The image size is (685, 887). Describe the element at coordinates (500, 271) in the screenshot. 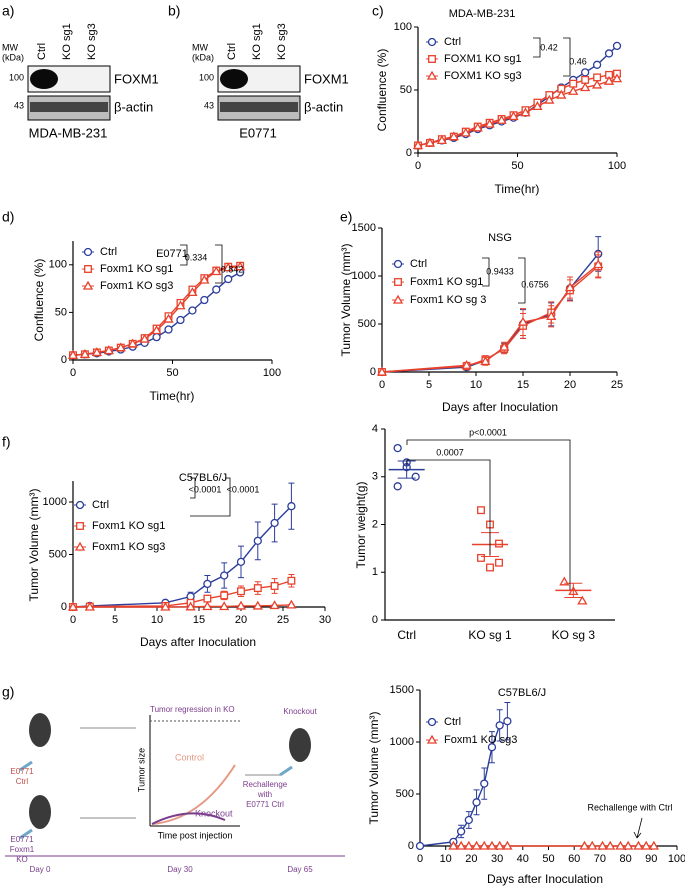

I see `annotation: 0.9433` at that location.